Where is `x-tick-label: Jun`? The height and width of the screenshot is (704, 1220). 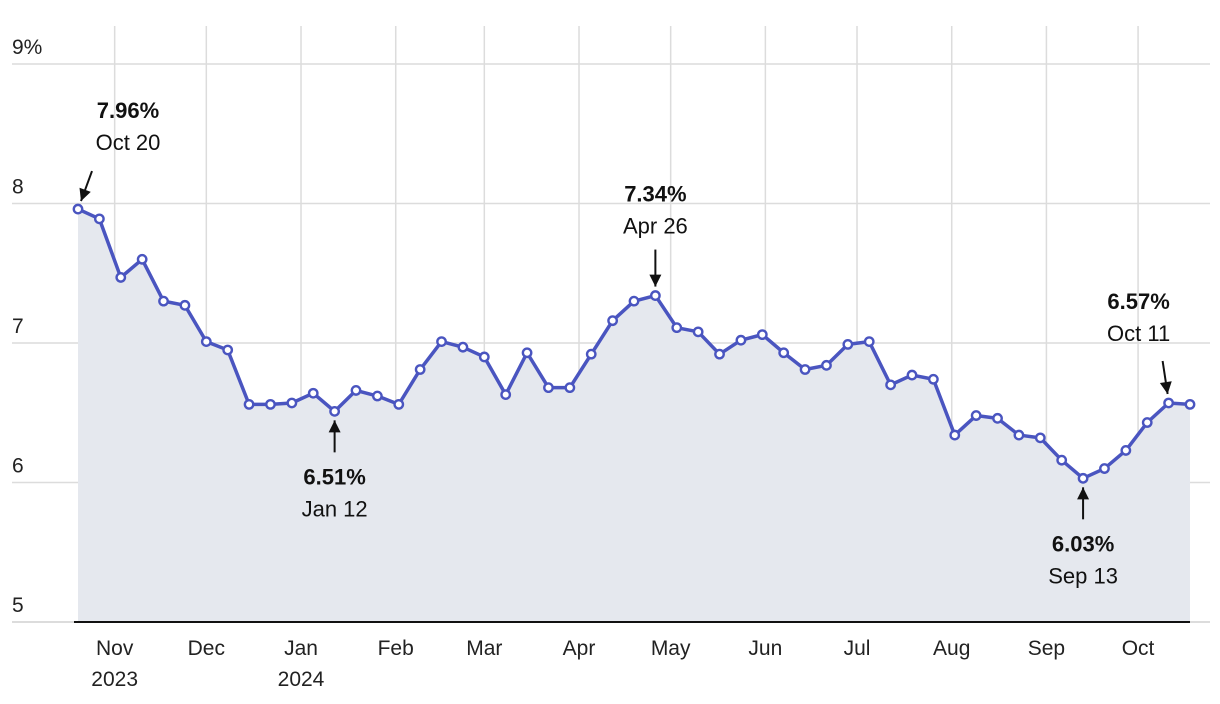
x-tick-label: Jun is located at coordinates (765, 648).